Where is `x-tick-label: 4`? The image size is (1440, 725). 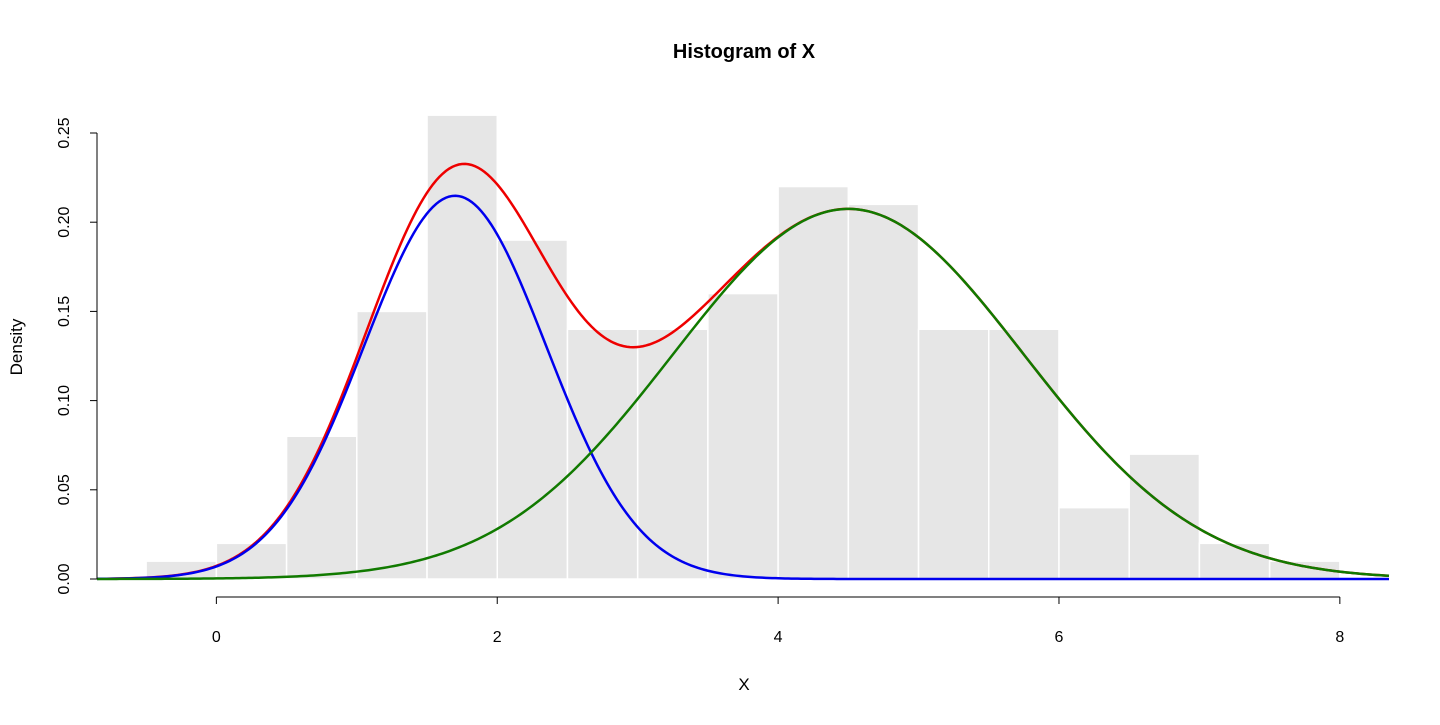 x-tick-label: 4 is located at coordinates (778, 637).